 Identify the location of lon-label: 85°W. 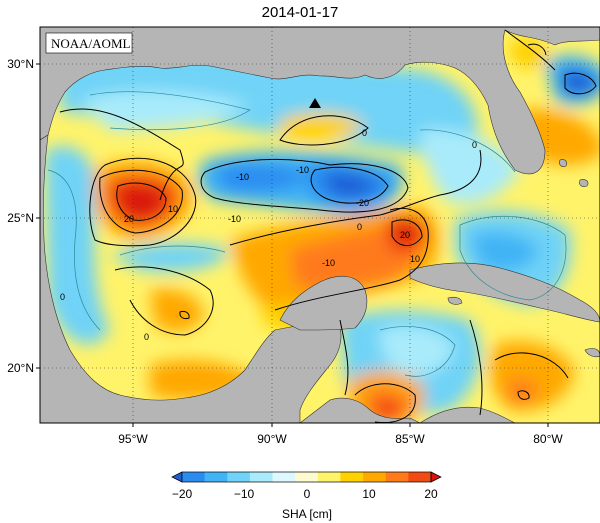
(410, 439).